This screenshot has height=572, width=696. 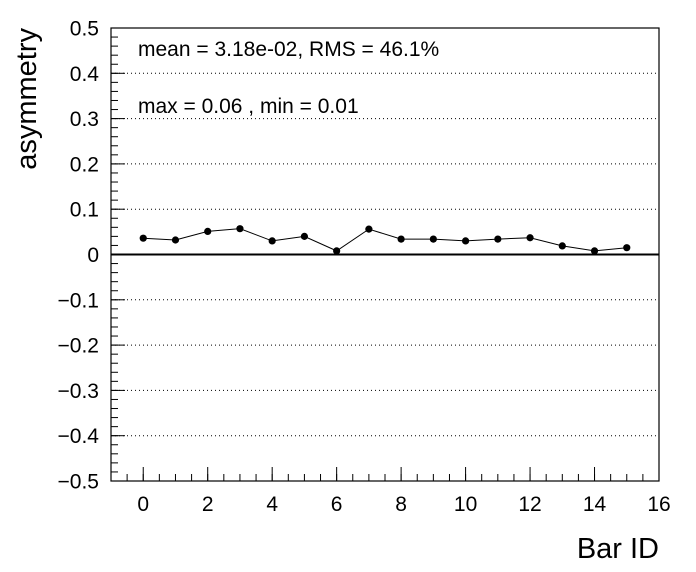 I want to click on x-tick-label: 4, so click(x=272, y=504).